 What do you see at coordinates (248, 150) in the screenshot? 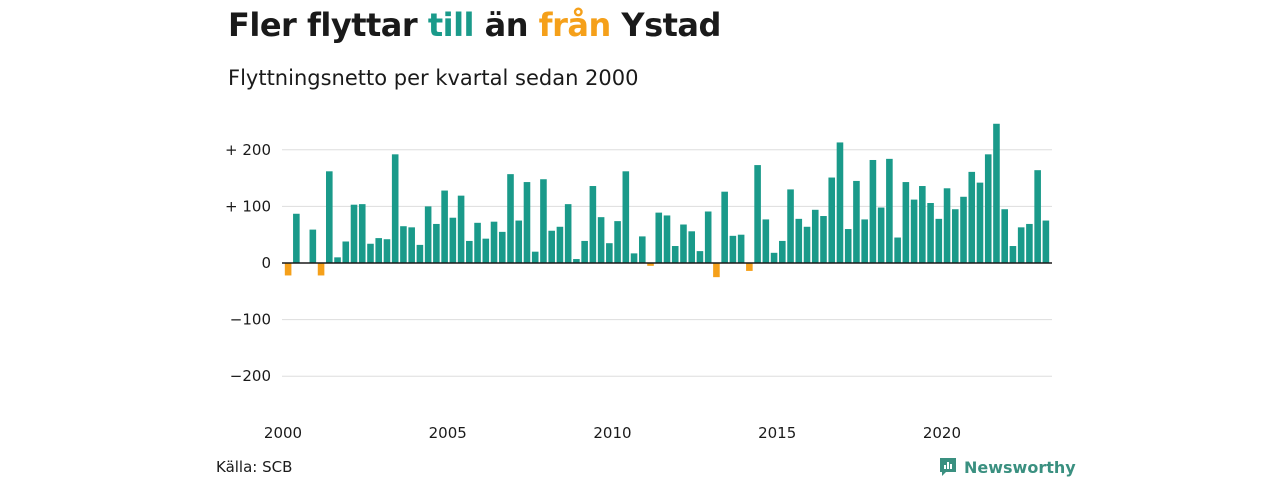
I see `y-tick-label: + 200` at bounding box center [248, 150].